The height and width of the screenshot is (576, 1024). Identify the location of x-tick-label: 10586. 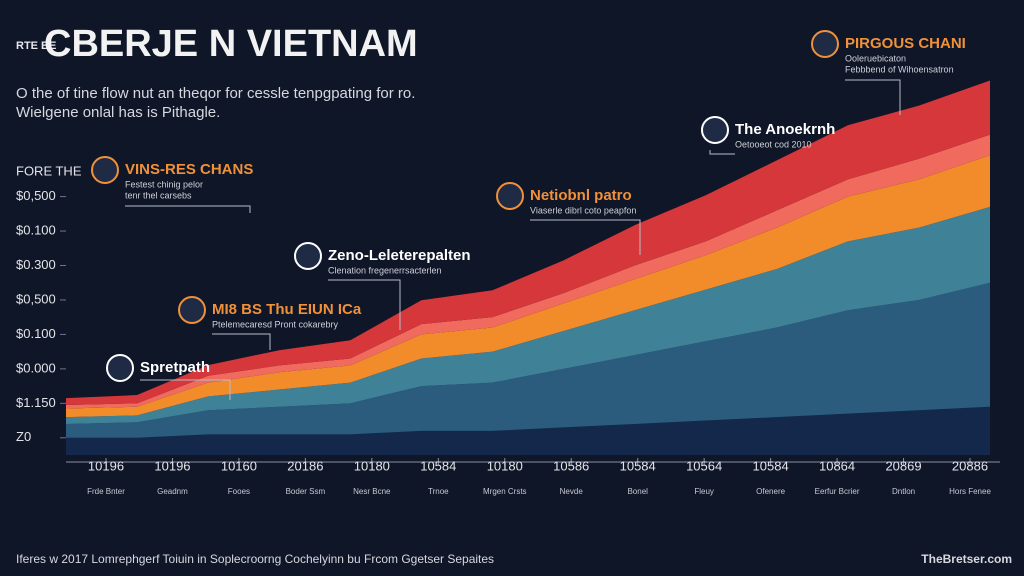
(571, 465).